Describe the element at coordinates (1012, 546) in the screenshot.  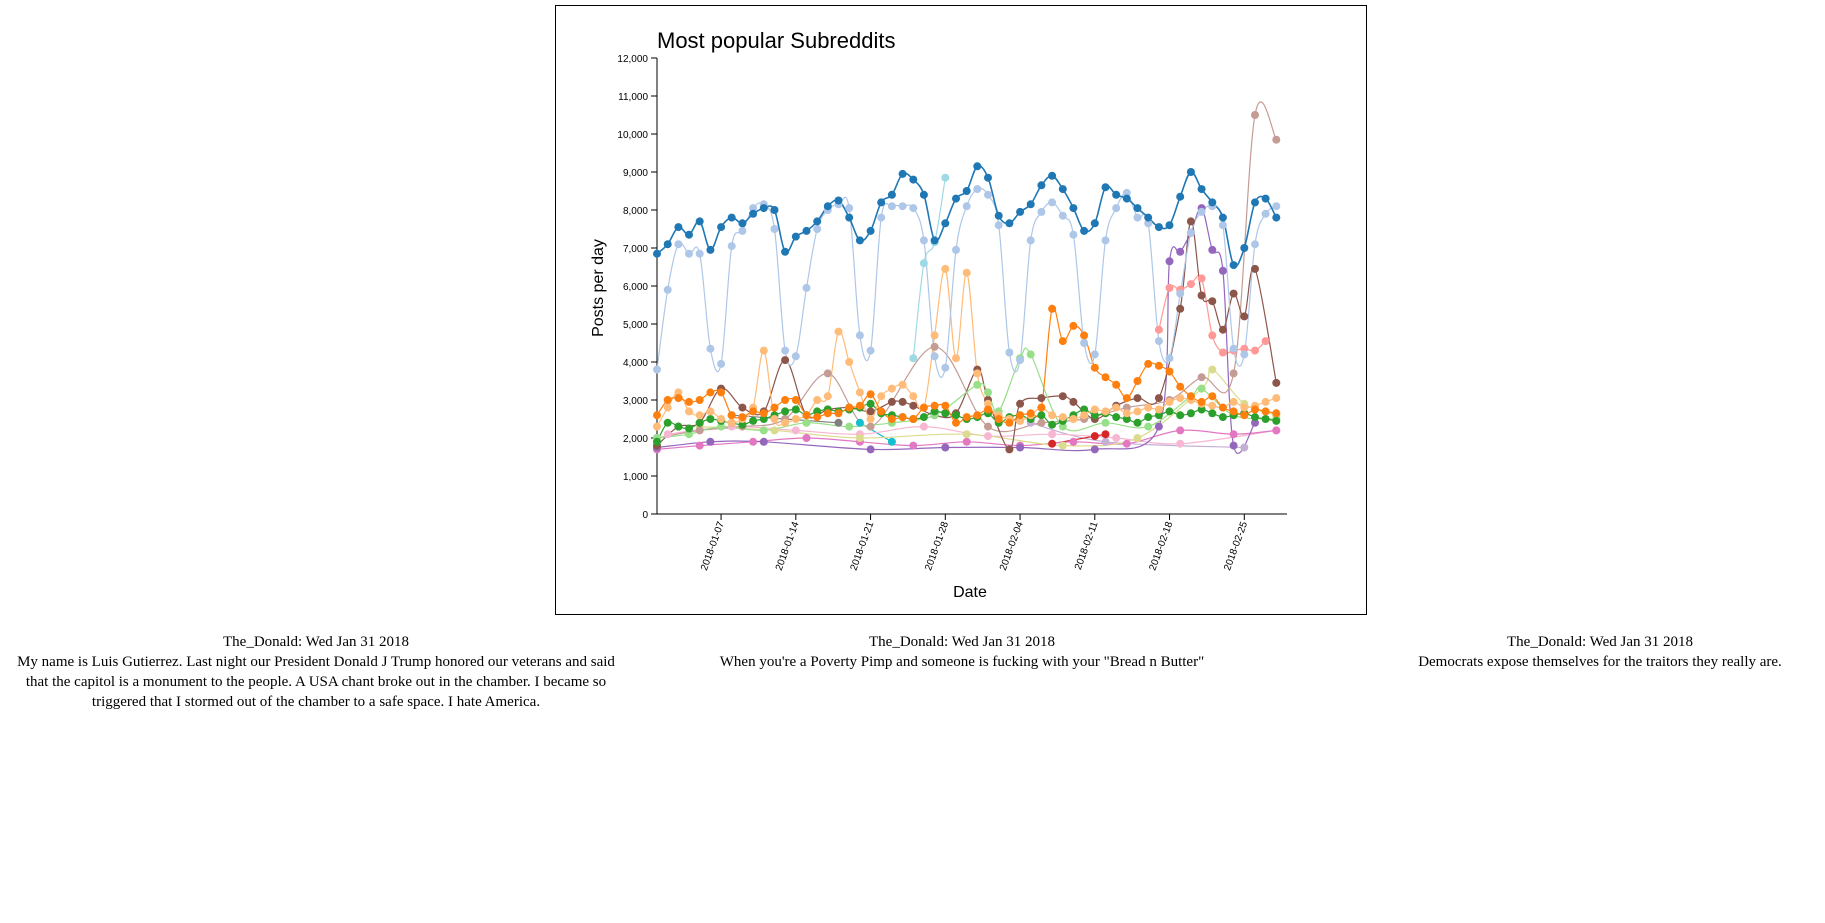
I see `x-tick-label: 2018-02-04` at that location.